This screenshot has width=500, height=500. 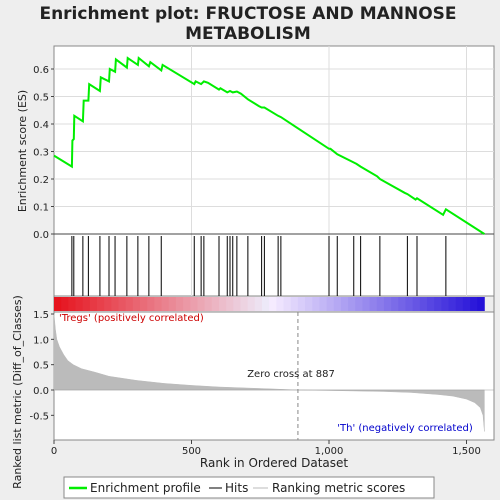 What do you see at coordinates (248, 34) in the screenshot?
I see `chart-title-line2: METABOLISM` at bounding box center [248, 34].